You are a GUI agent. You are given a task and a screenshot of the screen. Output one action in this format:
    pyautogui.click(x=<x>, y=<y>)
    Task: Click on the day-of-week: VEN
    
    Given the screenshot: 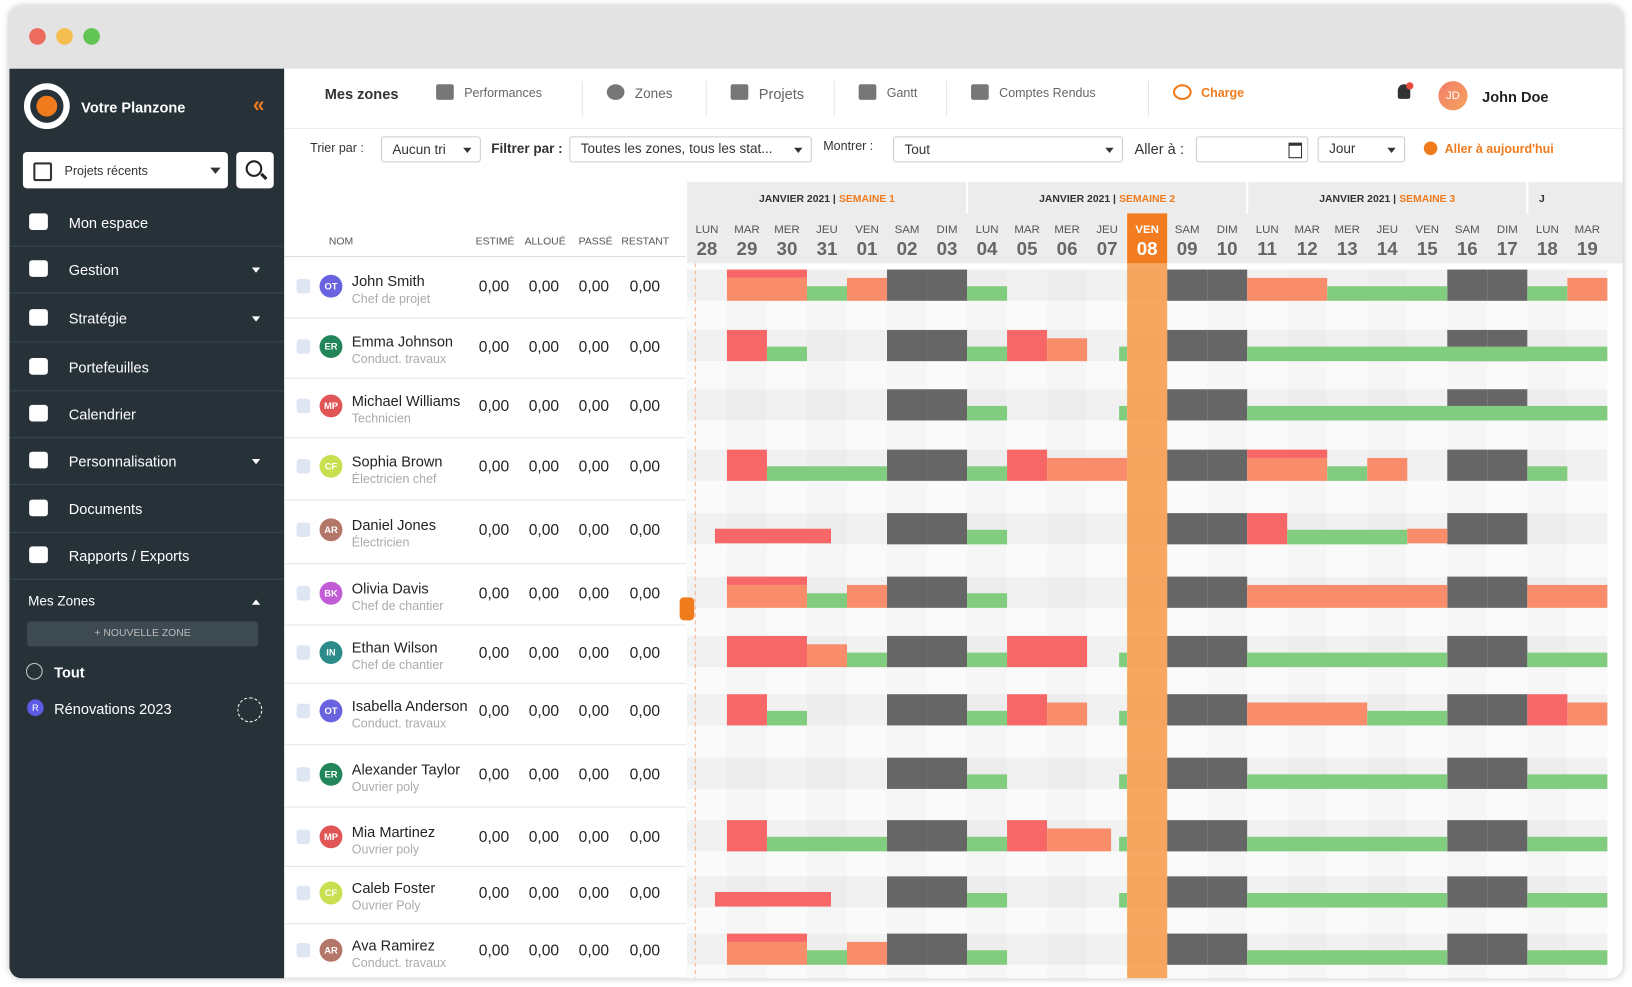 What is the action you would take?
    pyautogui.click(x=867, y=230)
    